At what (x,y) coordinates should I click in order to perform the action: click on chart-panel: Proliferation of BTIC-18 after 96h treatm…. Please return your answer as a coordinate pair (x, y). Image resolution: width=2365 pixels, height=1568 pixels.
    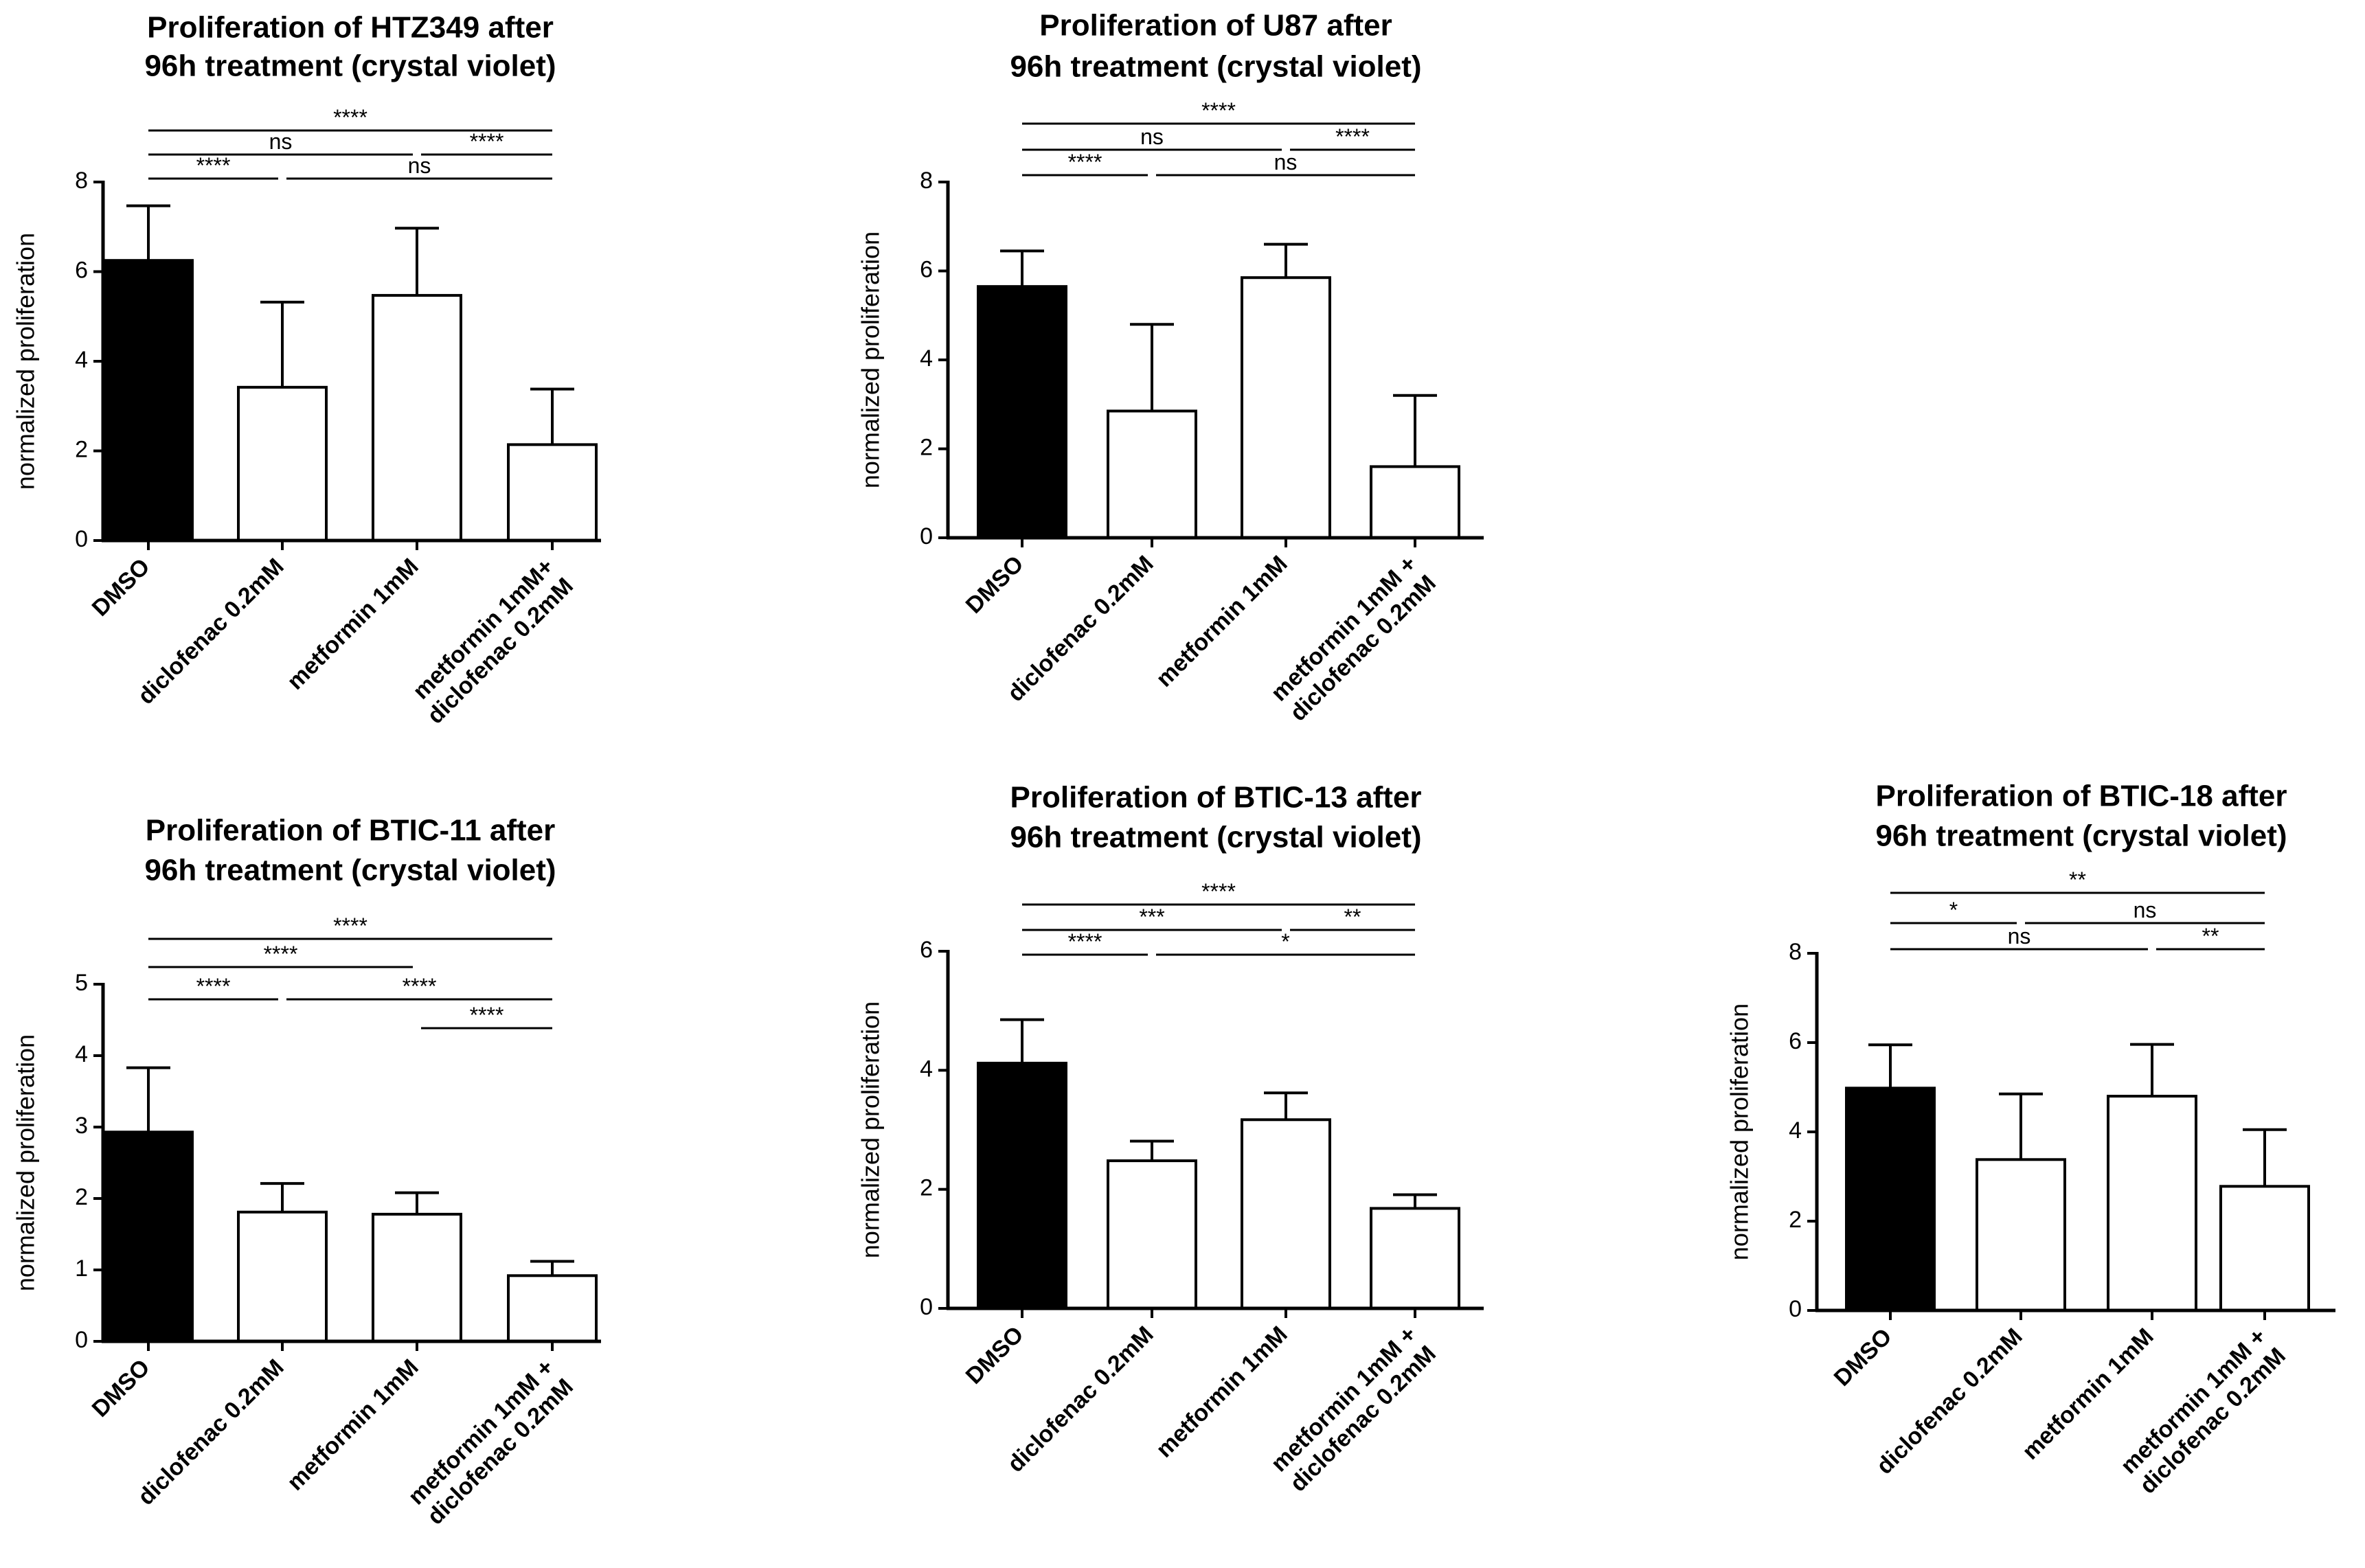
    Looking at the image, I should click on (2030, 1139).